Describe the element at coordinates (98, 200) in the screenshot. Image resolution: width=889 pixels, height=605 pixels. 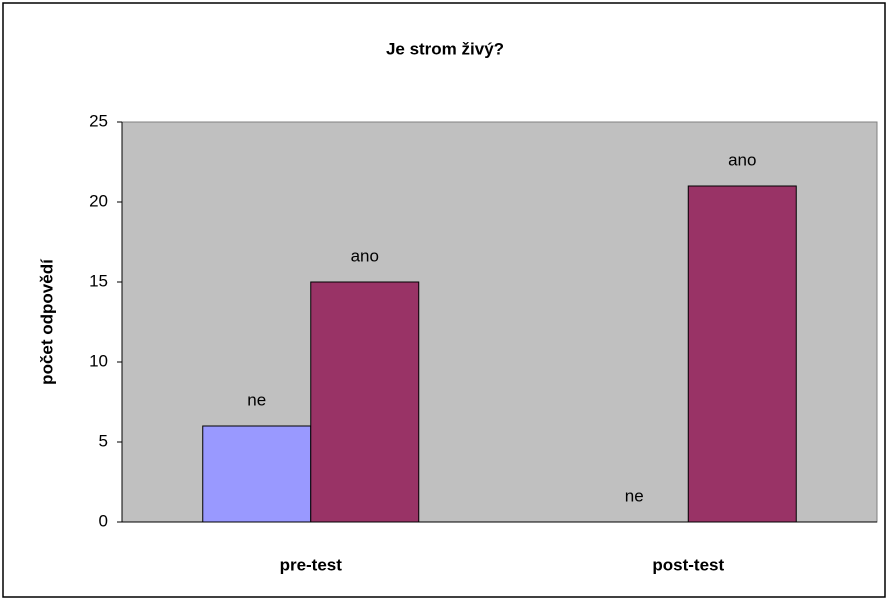
I see `y-tick-label: 20` at that location.